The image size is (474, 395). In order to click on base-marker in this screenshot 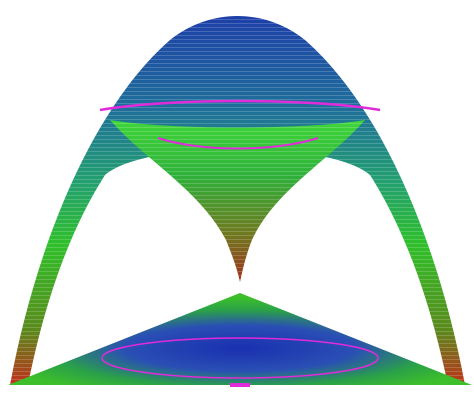, I will do `click(240, 385)`.